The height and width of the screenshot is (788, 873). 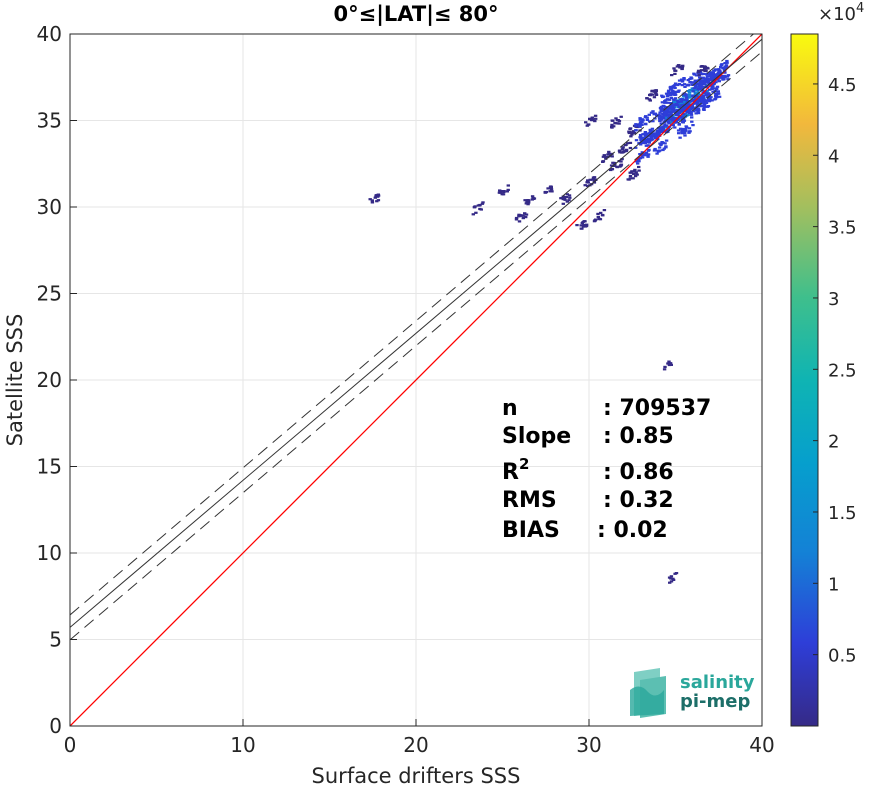 I want to click on colorbar-tick-label: 0.5, so click(x=842, y=656).